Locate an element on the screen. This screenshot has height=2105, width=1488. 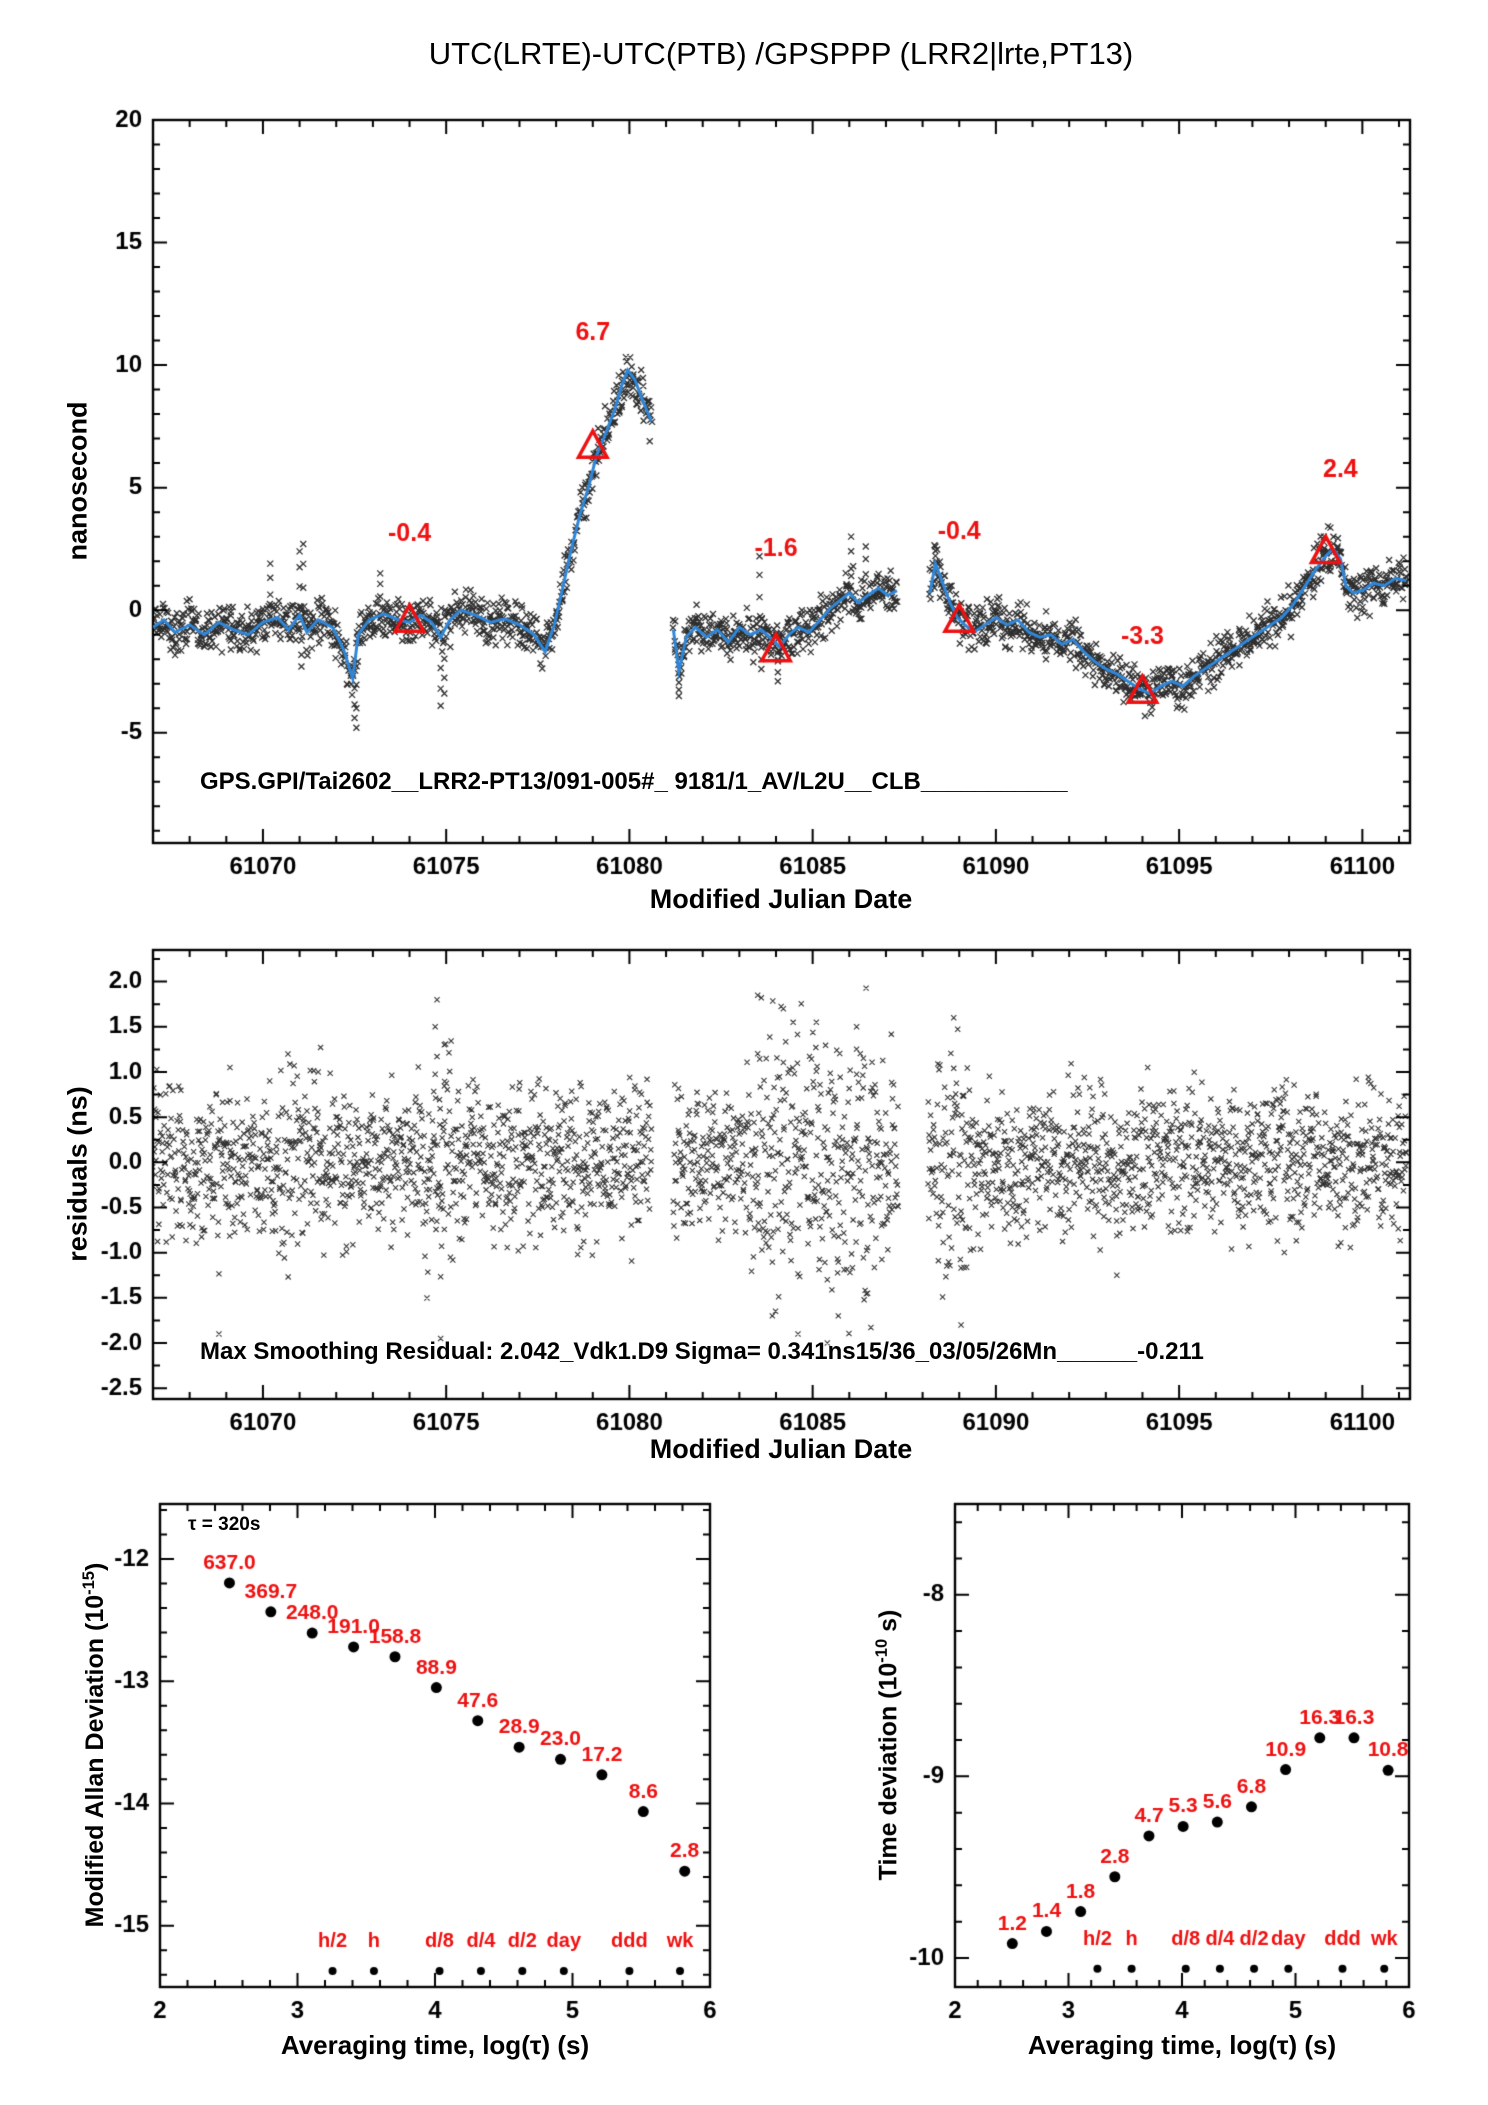
tdev-y-axis-label-suffix: s) is located at coordinates (888, 1624).